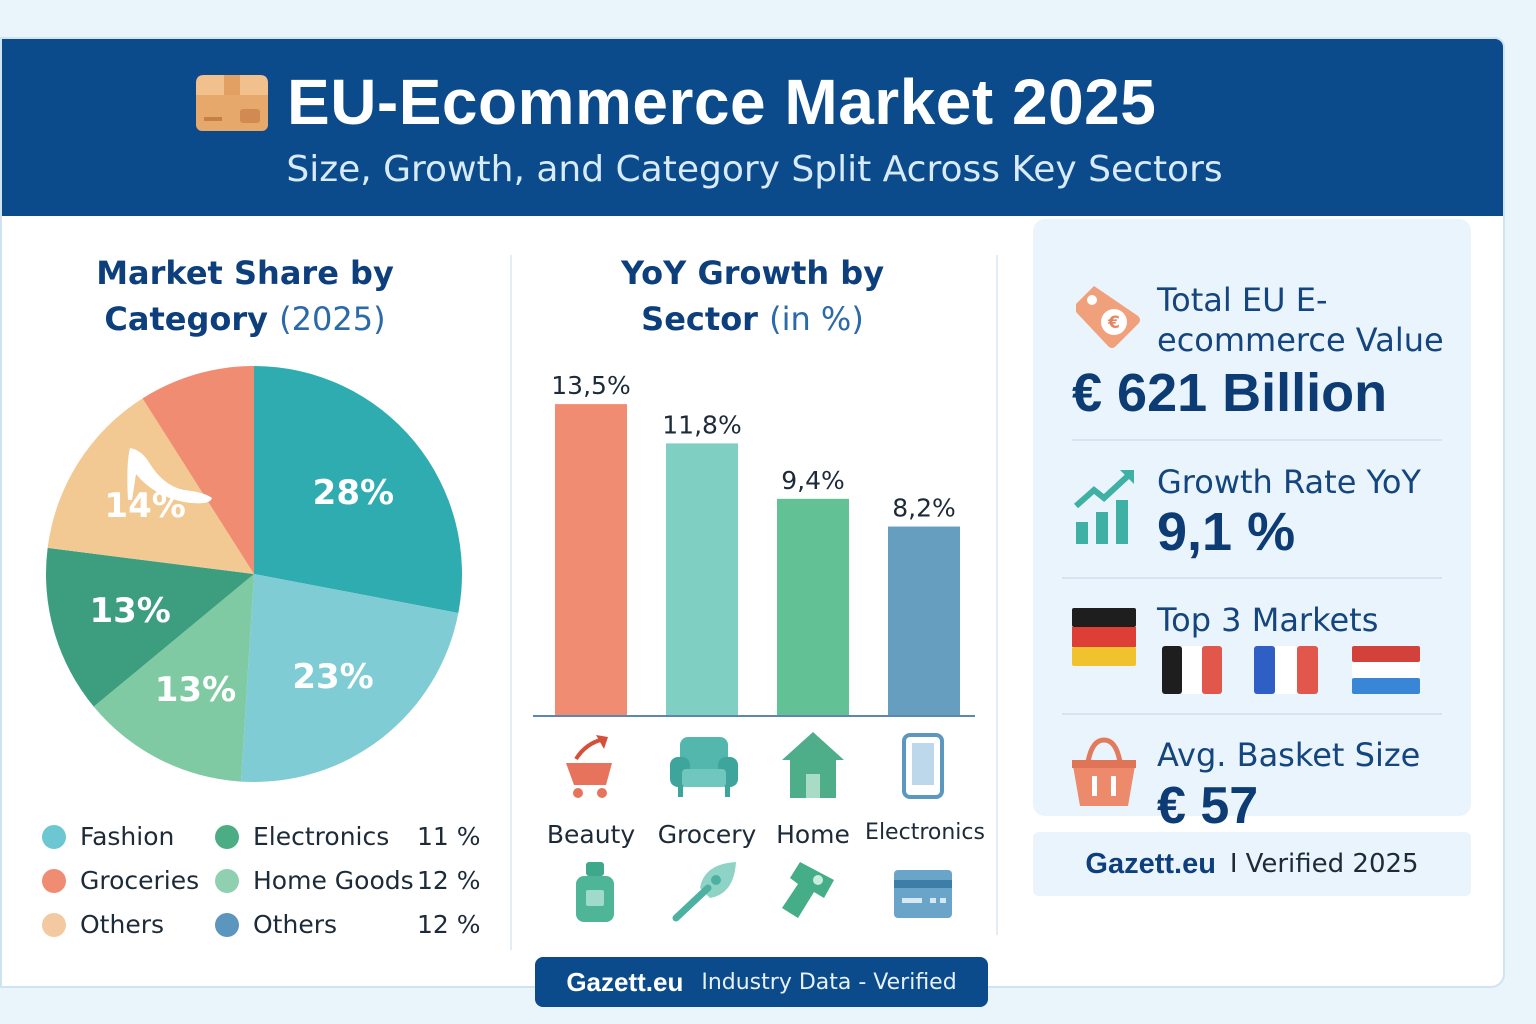  I want to click on legend-item-6: Others, so click(276, 924).